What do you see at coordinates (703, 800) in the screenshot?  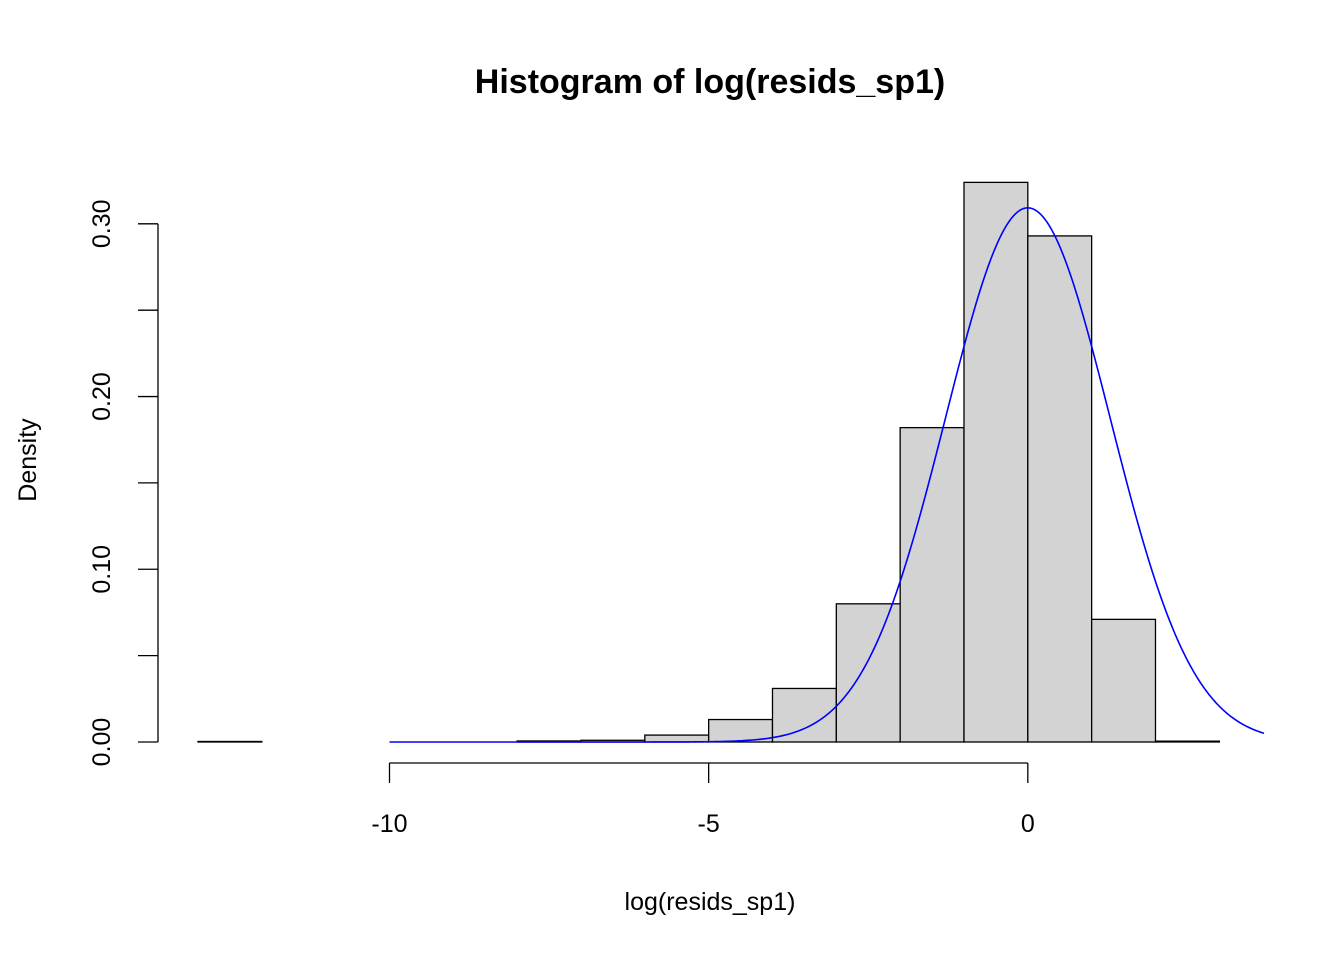 I see `x-axis: -10 -5 0` at bounding box center [703, 800].